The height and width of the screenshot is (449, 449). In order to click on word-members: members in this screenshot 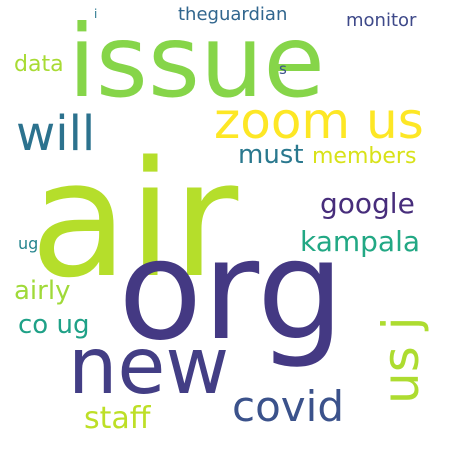, I will do `click(364, 156)`.